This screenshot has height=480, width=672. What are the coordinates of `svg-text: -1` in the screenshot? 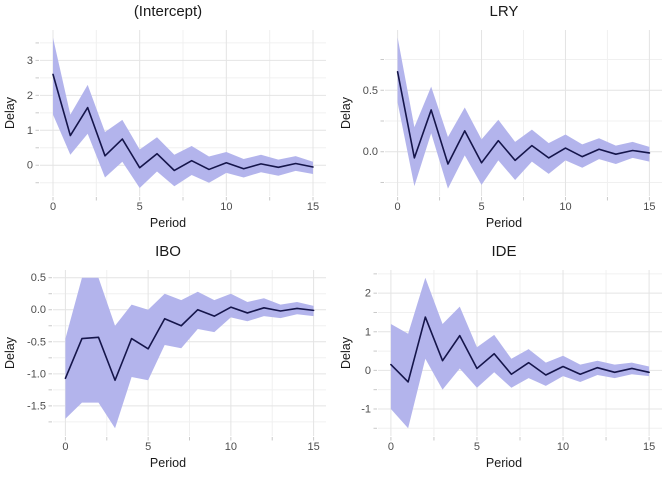 It's located at (366, 409).